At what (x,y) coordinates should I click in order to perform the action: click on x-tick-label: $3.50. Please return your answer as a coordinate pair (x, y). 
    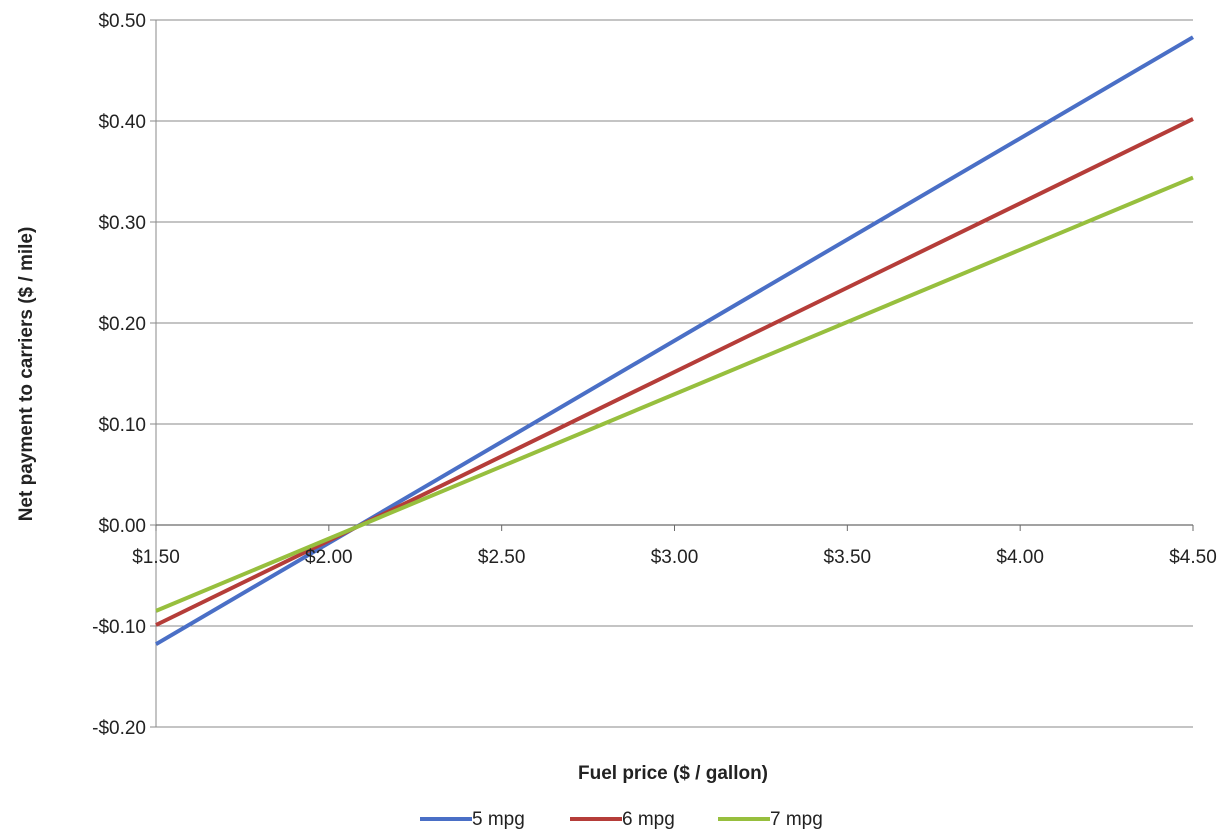
    Looking at the image, I should click on (848, 557).